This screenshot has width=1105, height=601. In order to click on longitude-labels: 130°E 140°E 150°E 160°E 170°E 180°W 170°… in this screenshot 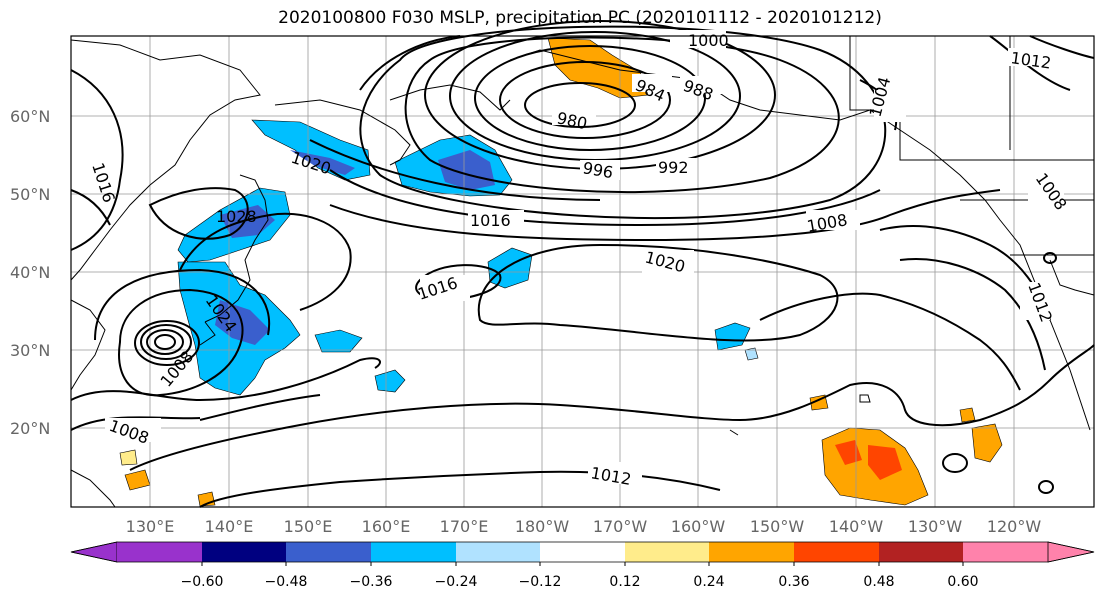, I will do `click(584, 526)`.